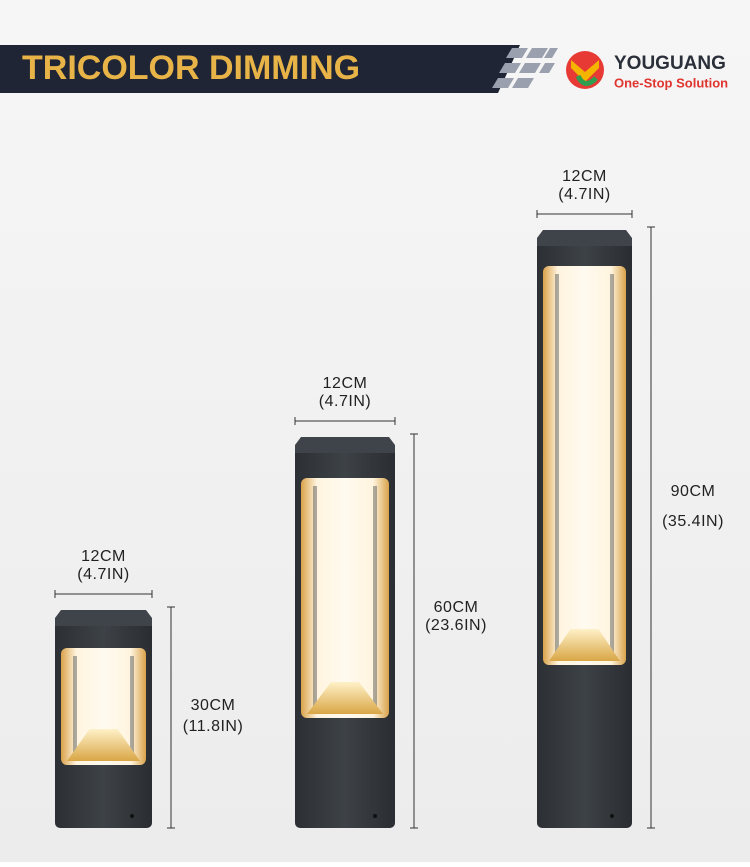 This screenshot has height=867, width=750. What do you see at coordinates (213, 726) in the screenshot?
I see `height-in-label: (11.8IN)` at bounding box center [213, 726].